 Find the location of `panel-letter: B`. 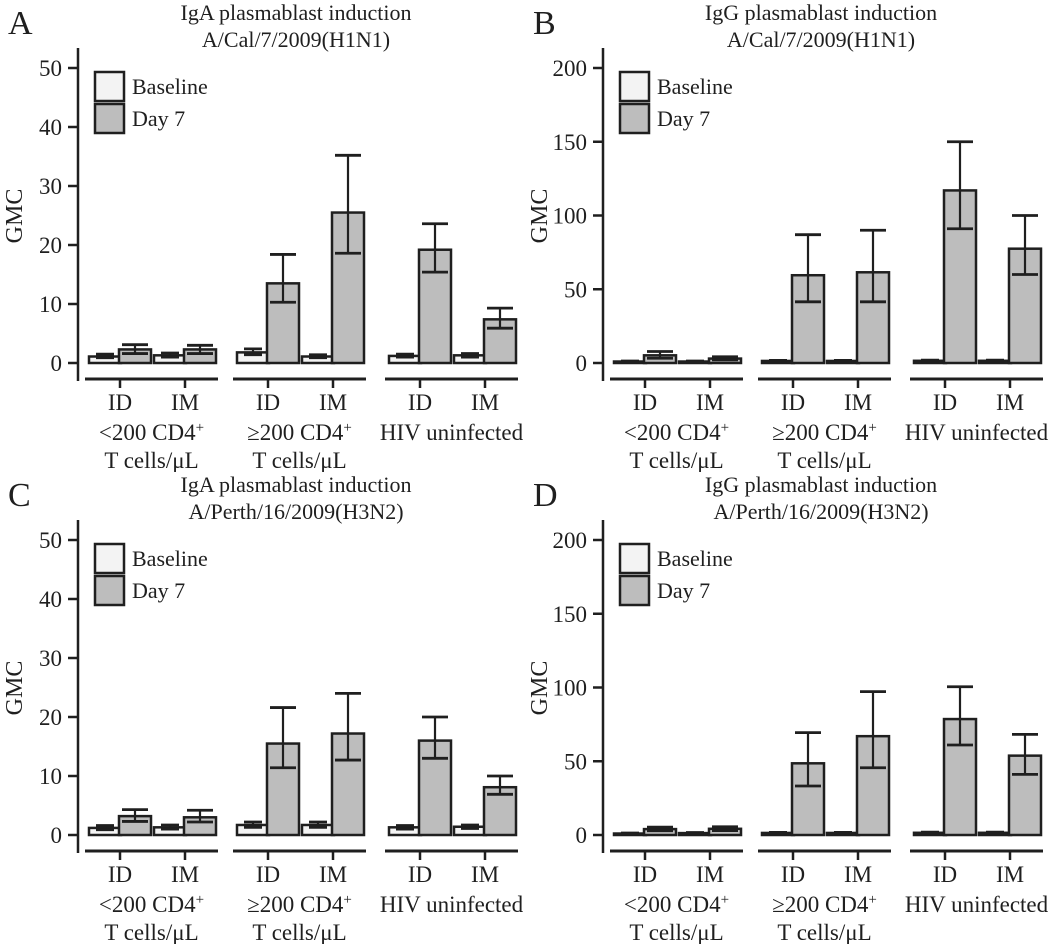

panel-letter: B is located at coordinates (544, 23).